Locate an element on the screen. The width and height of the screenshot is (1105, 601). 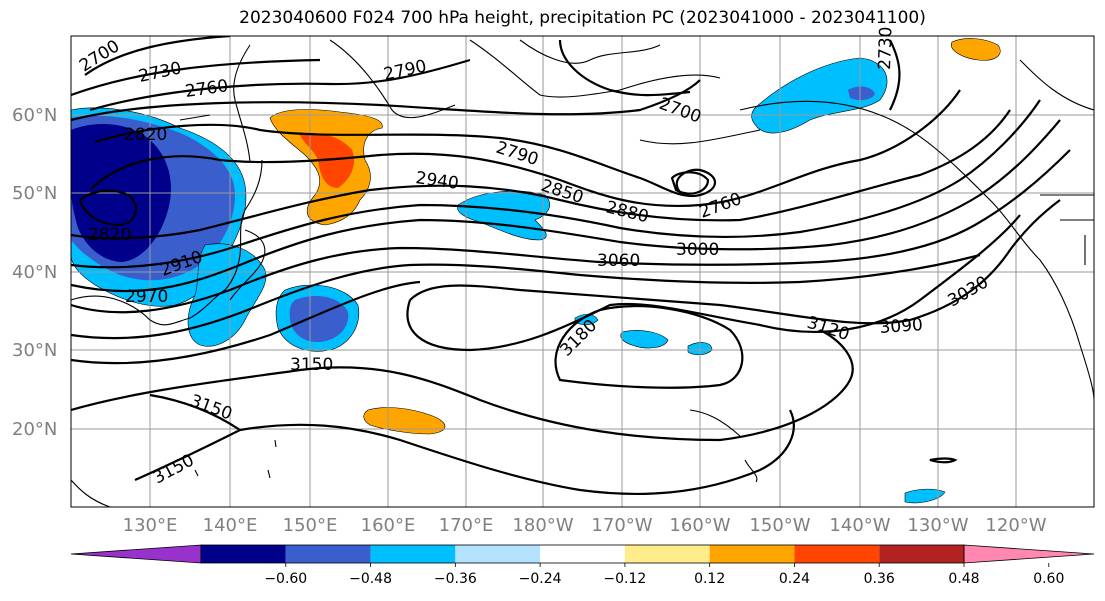
colorbar-tick-label: 0.12 is located at coordinates (709, 579).